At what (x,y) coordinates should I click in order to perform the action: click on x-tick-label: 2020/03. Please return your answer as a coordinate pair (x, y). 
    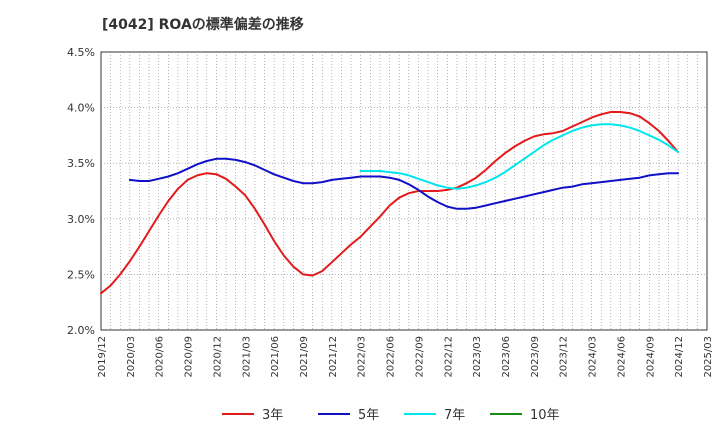
    Looking at the image, I should click on (131, 357).